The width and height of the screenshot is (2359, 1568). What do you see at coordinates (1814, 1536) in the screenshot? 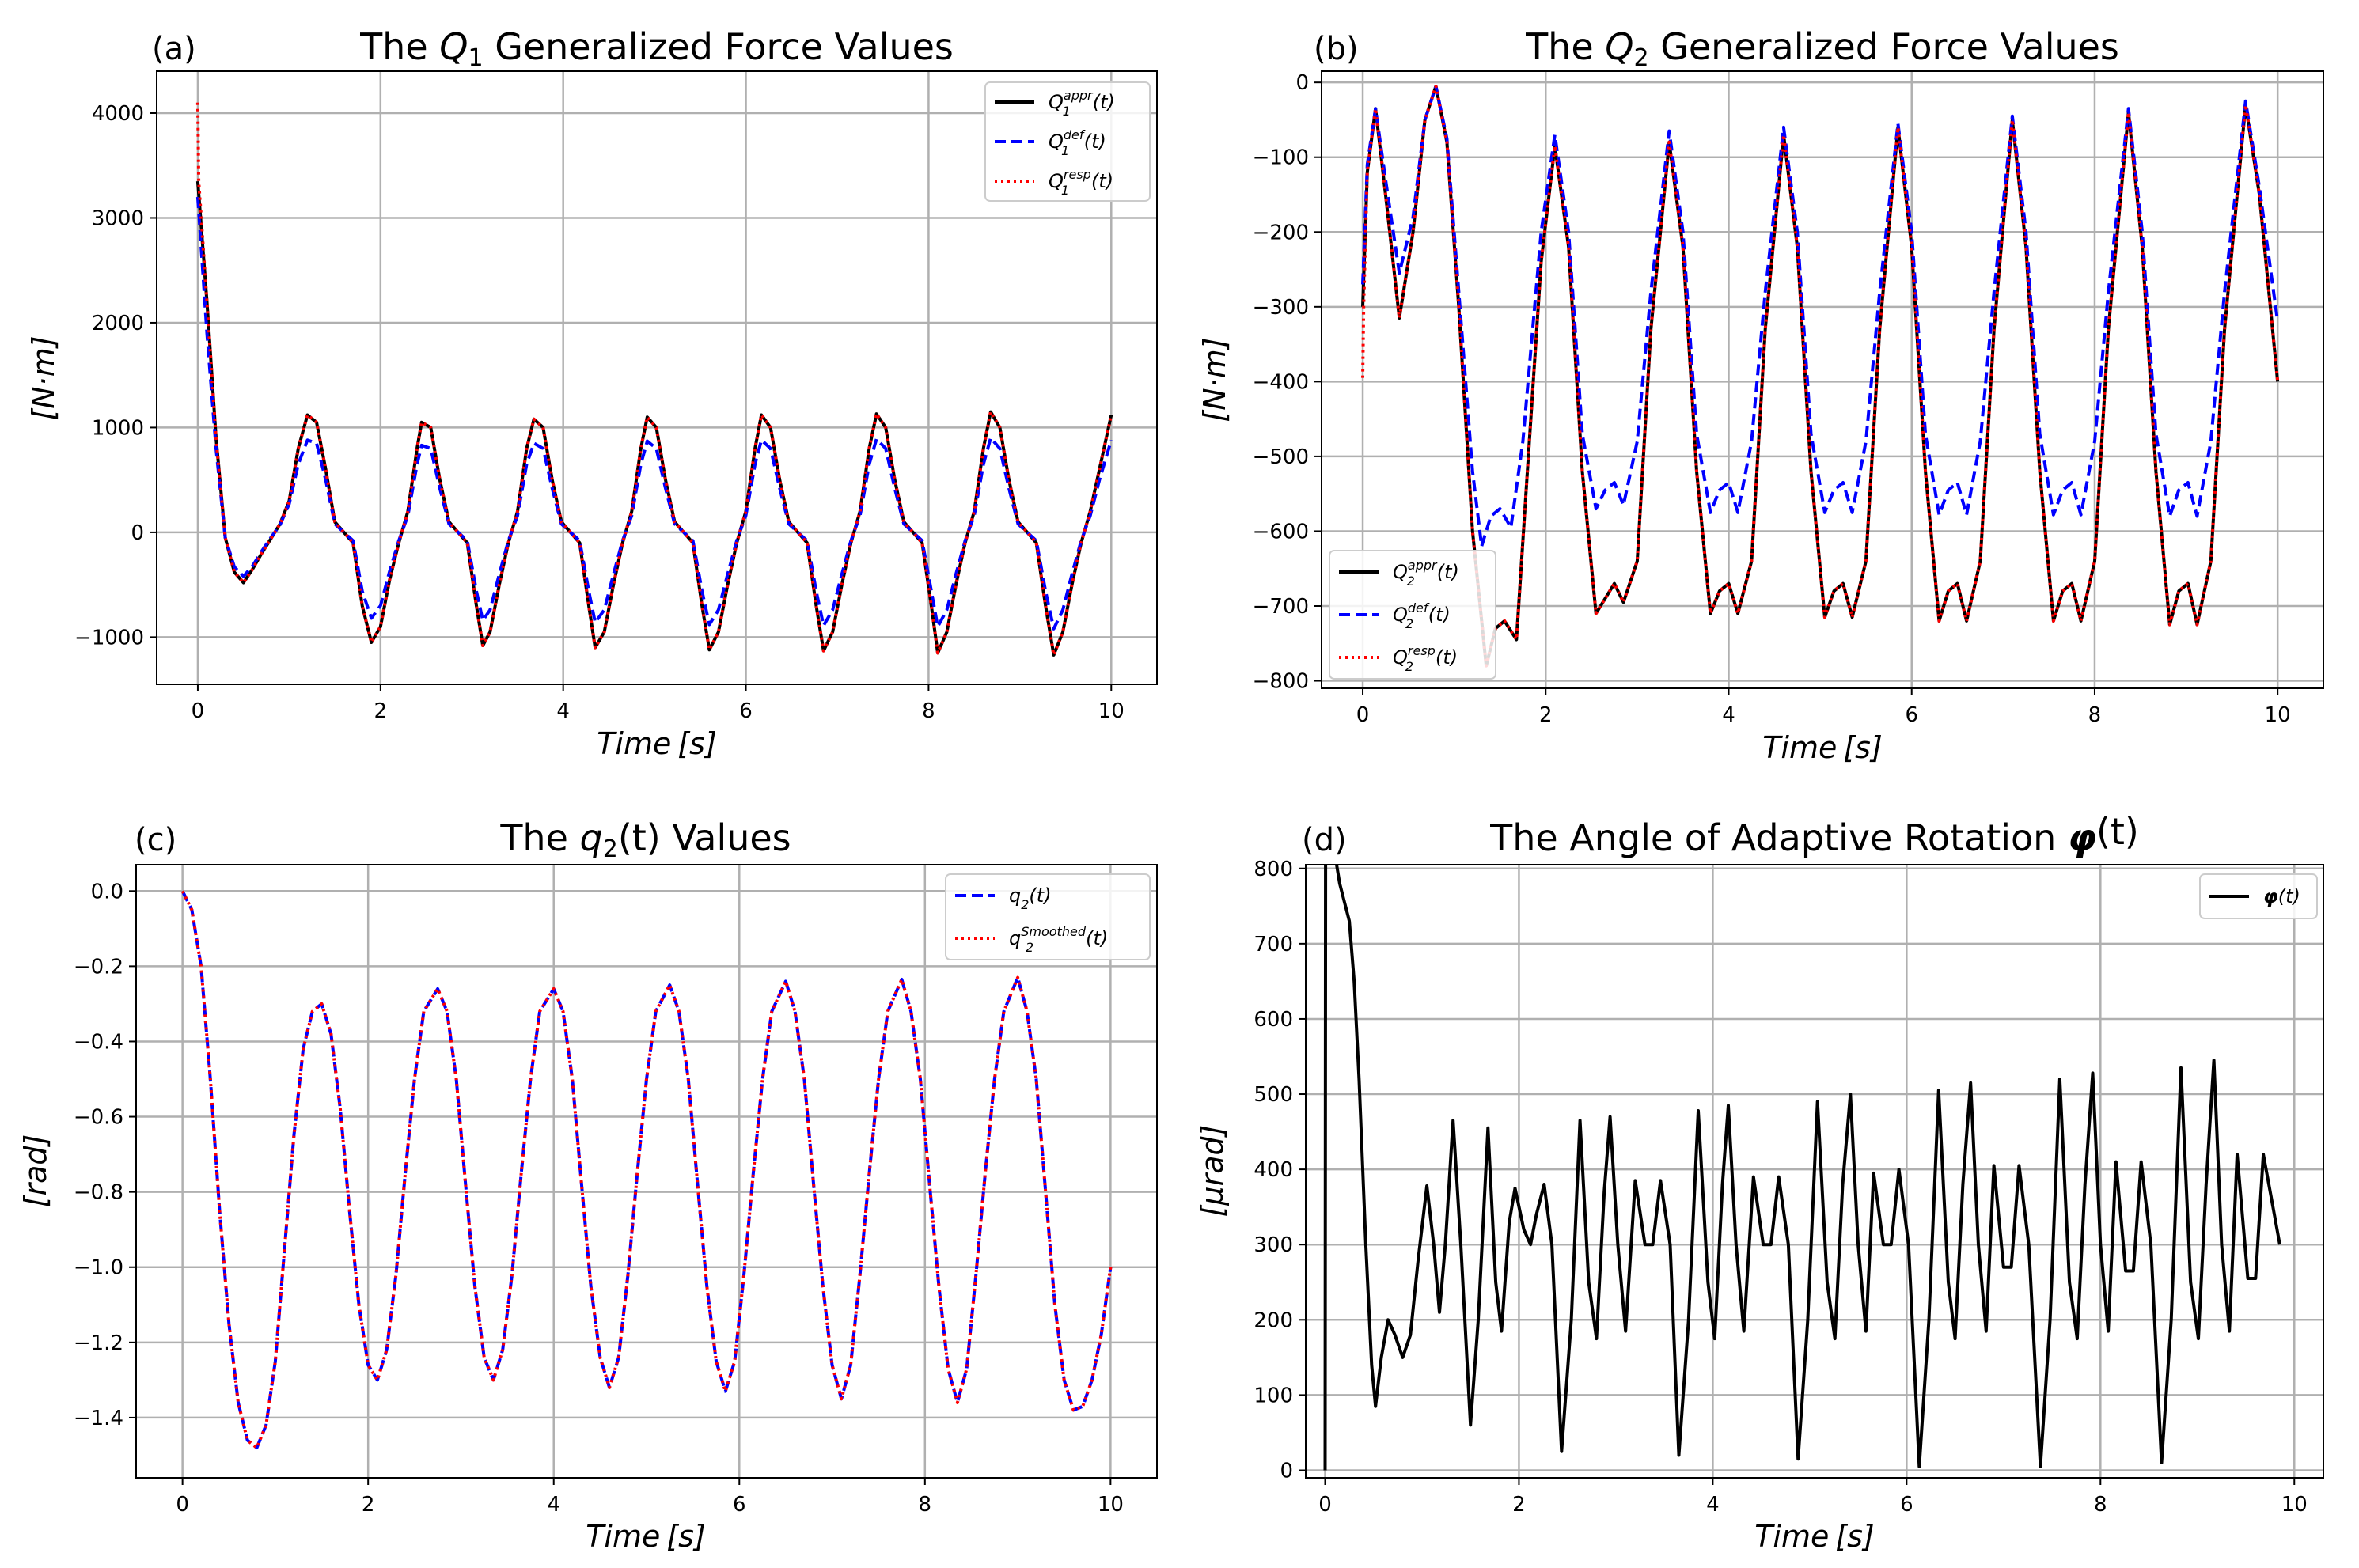
I see `panel-d-xlabel: Time [s]` at bounding box center [1814, 1536].